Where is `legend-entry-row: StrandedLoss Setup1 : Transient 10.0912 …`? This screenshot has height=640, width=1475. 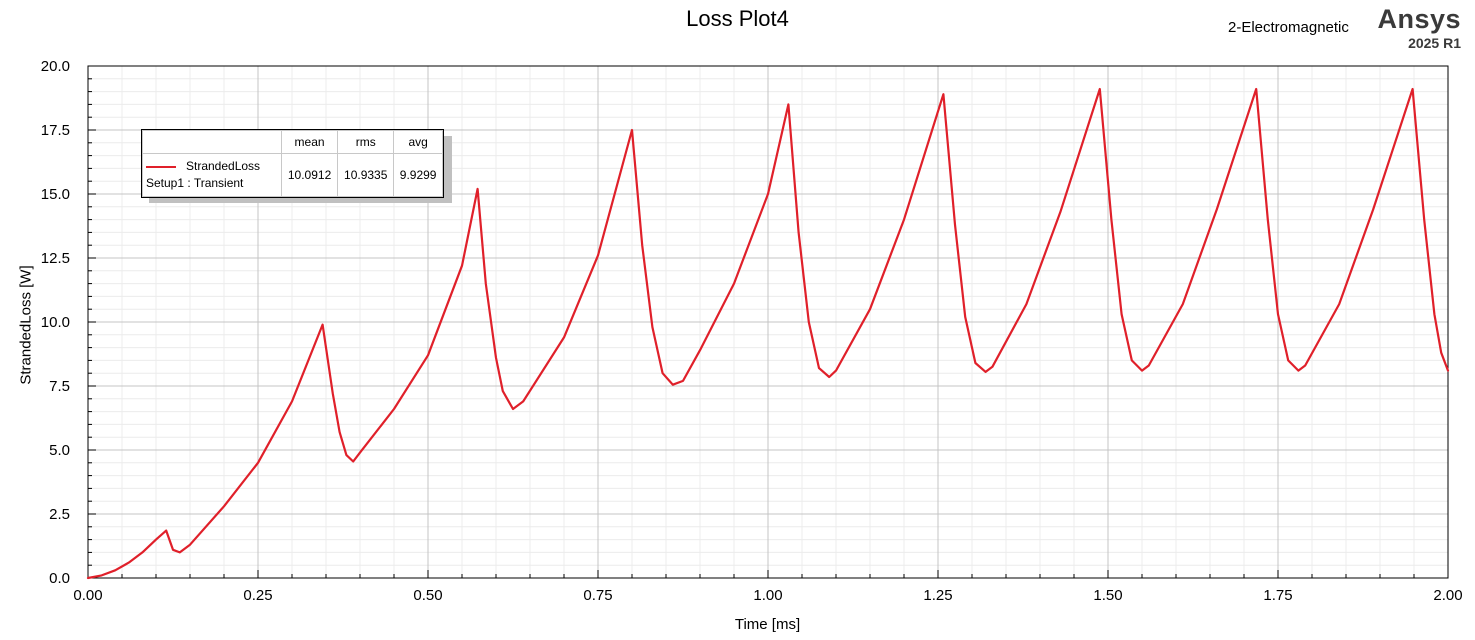 legend-entry-row: StrandedLoss Setup1 : Transient 10.0912 … is located at coordinates (292, 175).